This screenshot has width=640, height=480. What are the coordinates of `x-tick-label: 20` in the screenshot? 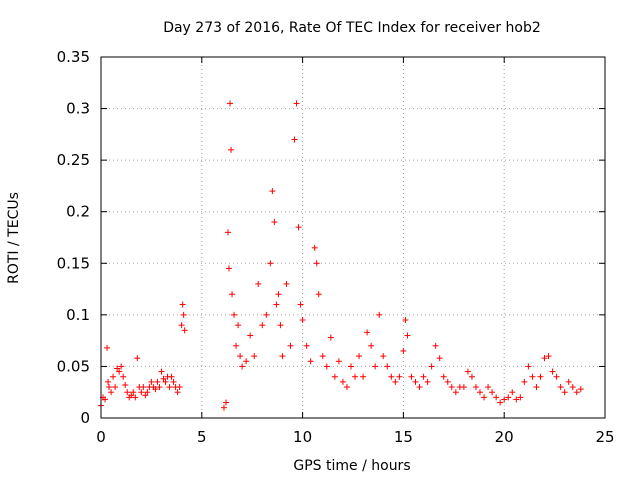 It's located at (504, 437).